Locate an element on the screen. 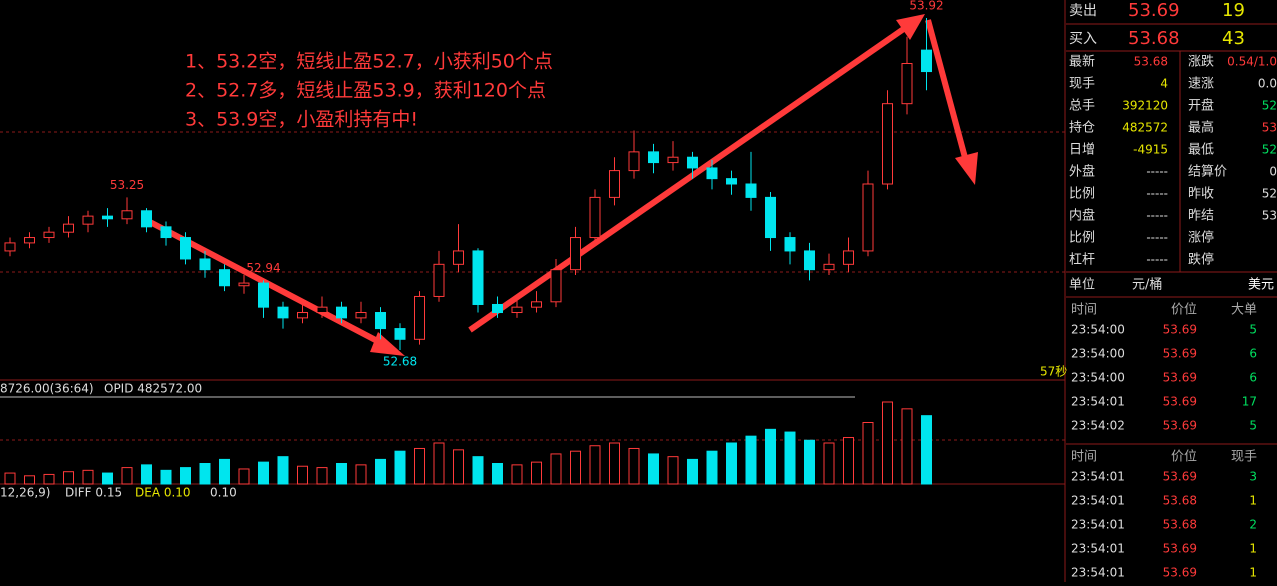  stat-value: 482572 is located at coordinates (1145, 128).